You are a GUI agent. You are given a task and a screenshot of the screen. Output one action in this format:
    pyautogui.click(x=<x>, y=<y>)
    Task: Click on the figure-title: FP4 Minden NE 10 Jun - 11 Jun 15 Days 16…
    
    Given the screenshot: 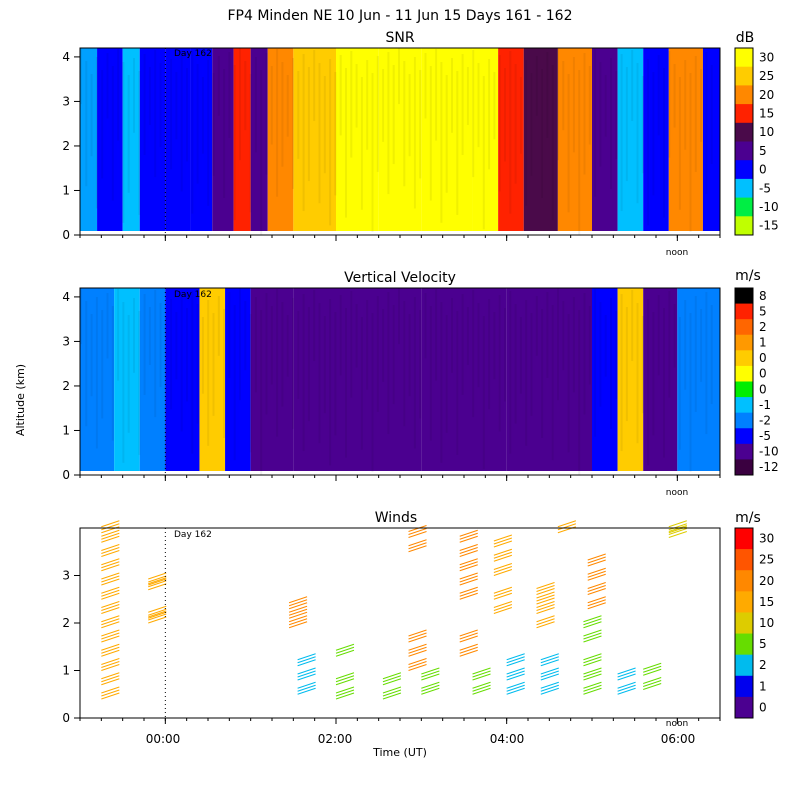 What is the action you would take?
    pyautogui.click(x=399, y=16)
    